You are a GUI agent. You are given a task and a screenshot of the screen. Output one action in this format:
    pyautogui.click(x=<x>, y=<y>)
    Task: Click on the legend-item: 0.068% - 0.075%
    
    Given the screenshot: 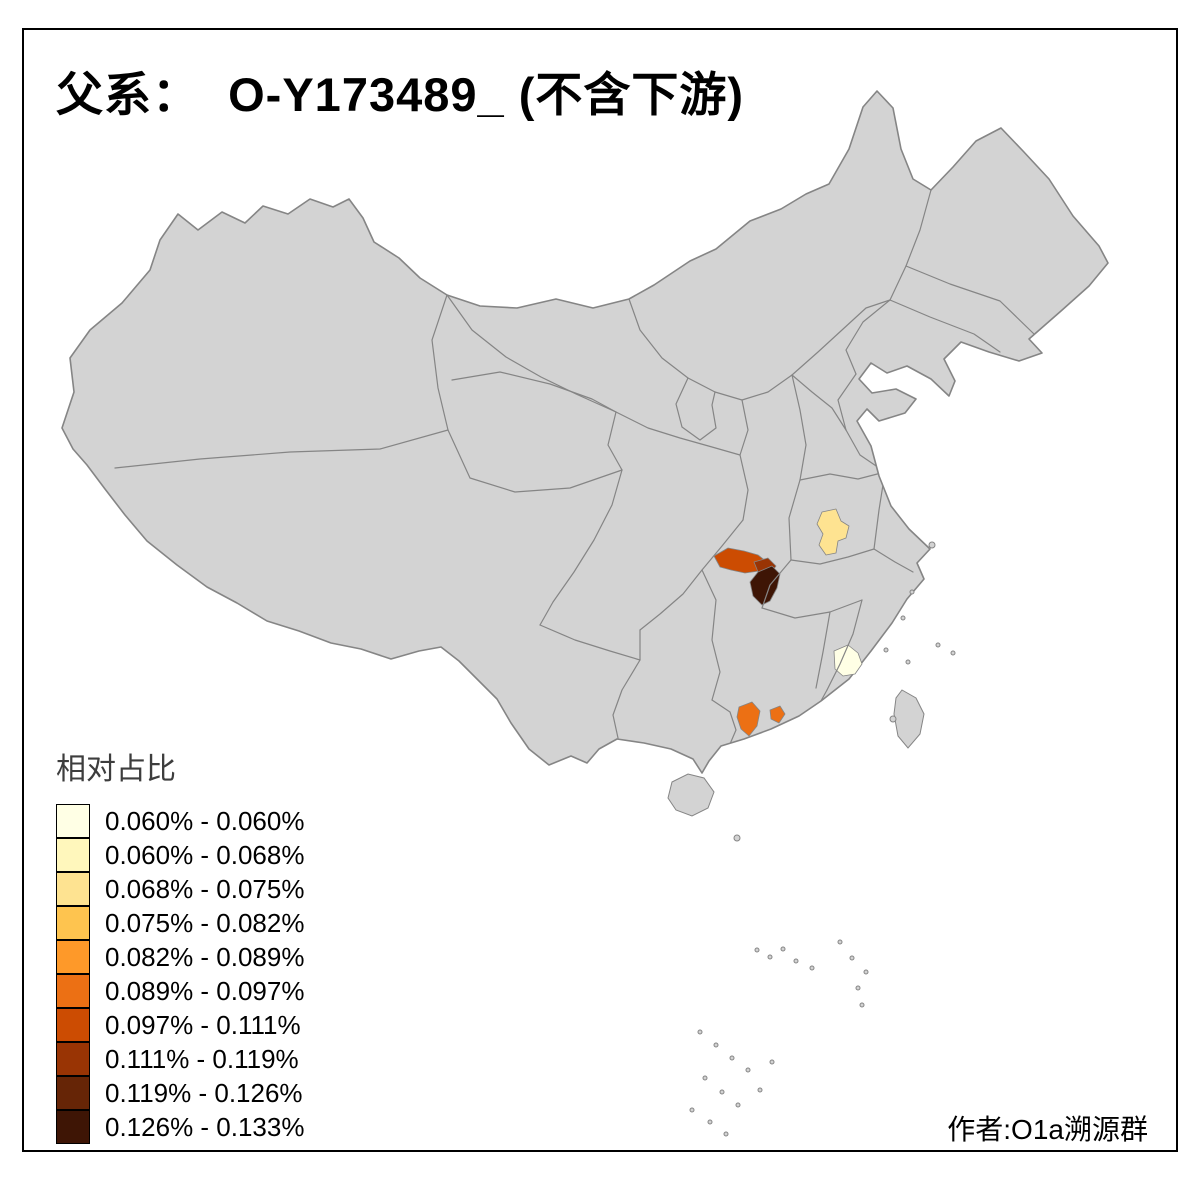 What is the action you would take?
    pyautogui.click(x=180, y=889)
    